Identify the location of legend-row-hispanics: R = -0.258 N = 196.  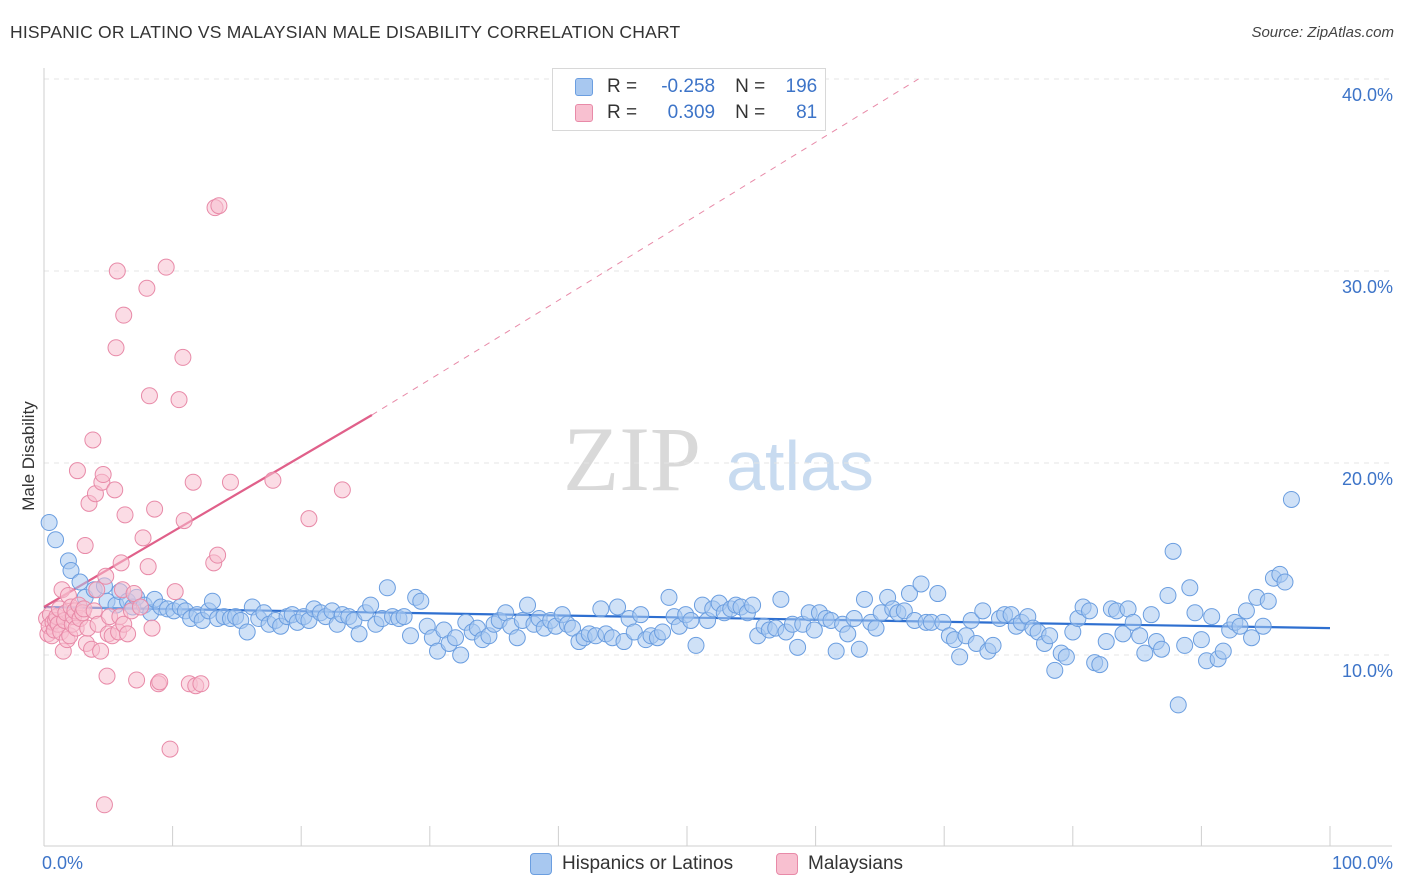
(696, 87).